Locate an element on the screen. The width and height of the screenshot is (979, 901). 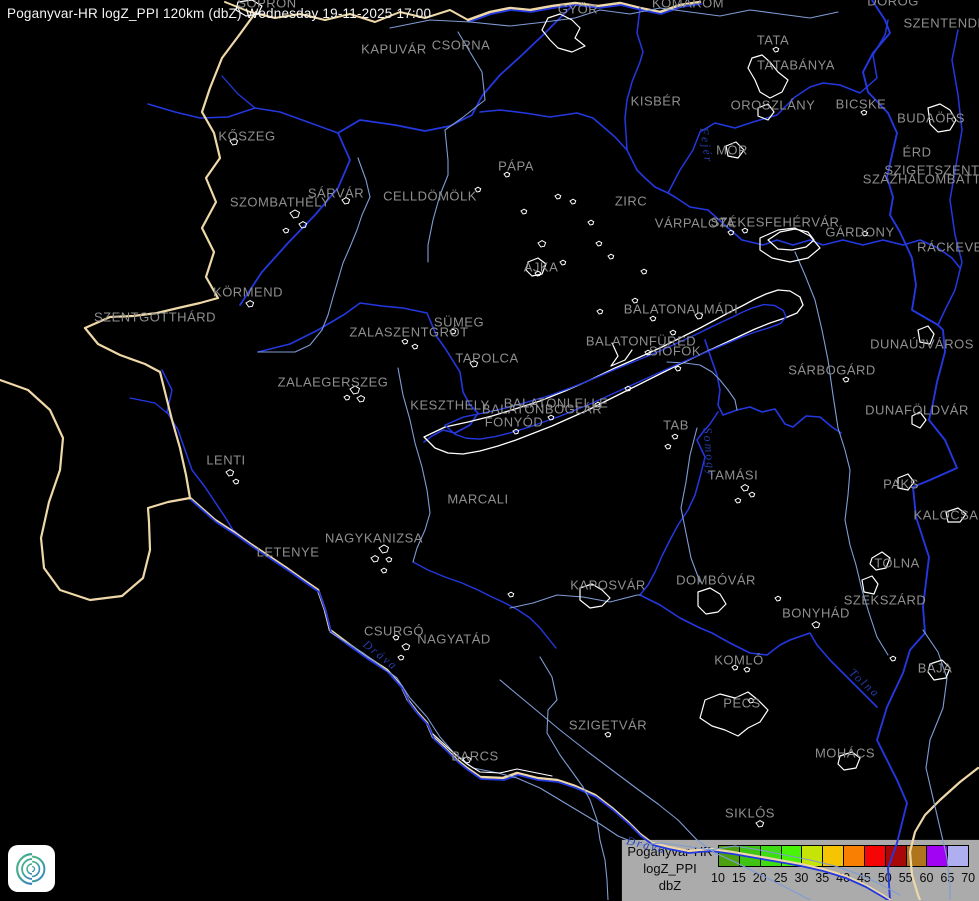
city-label-szekesfehervar: SZÉKESFEHÉRVÁR is located at coordinates (775, 222).